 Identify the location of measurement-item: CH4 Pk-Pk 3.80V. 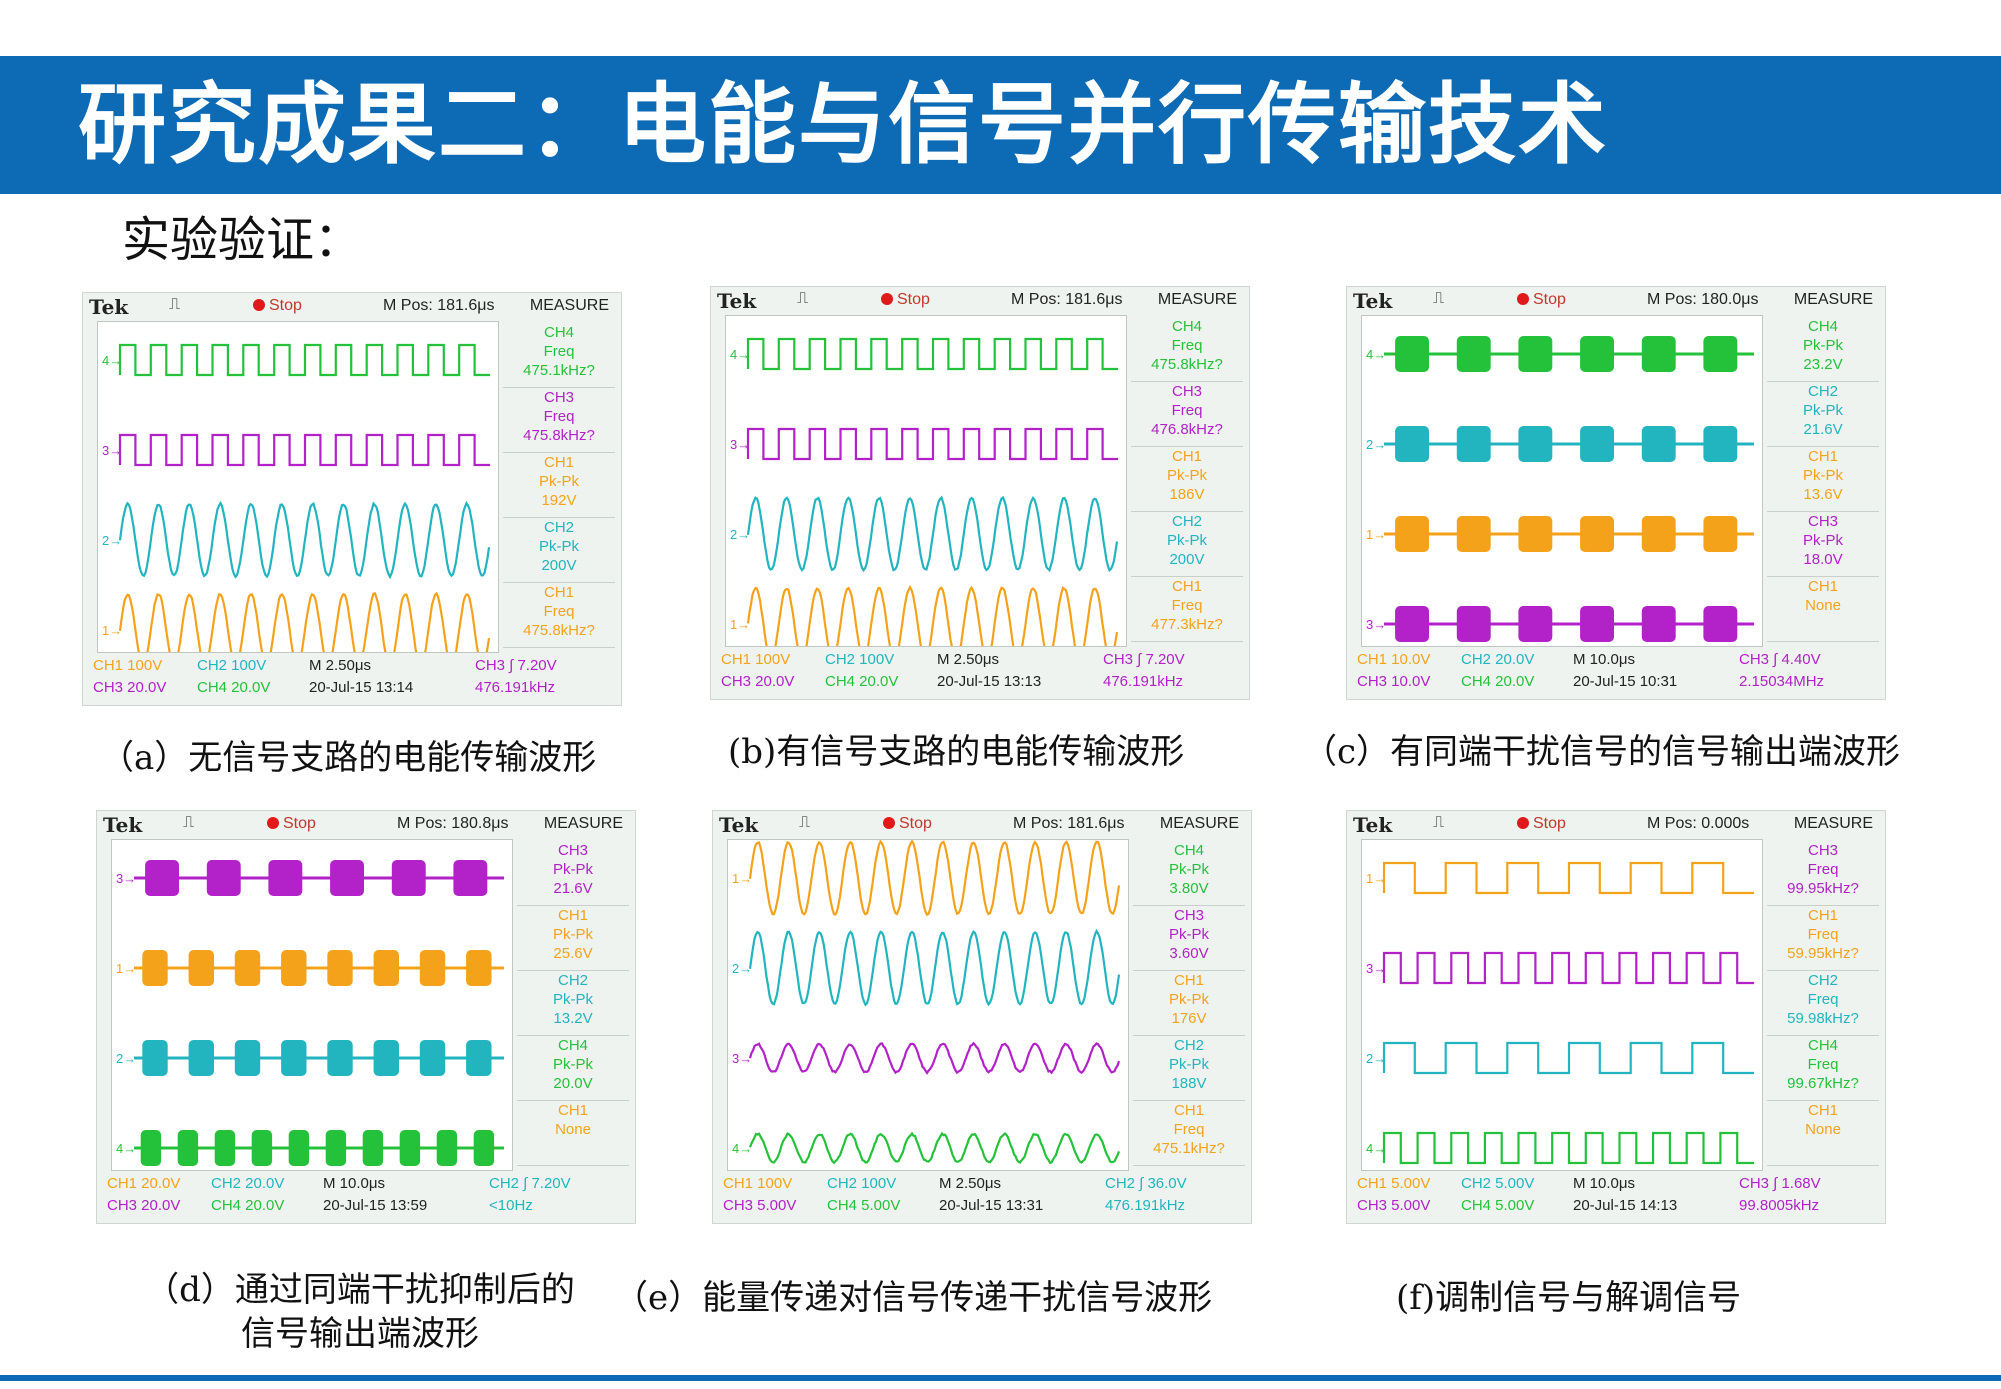
(1189, 873).